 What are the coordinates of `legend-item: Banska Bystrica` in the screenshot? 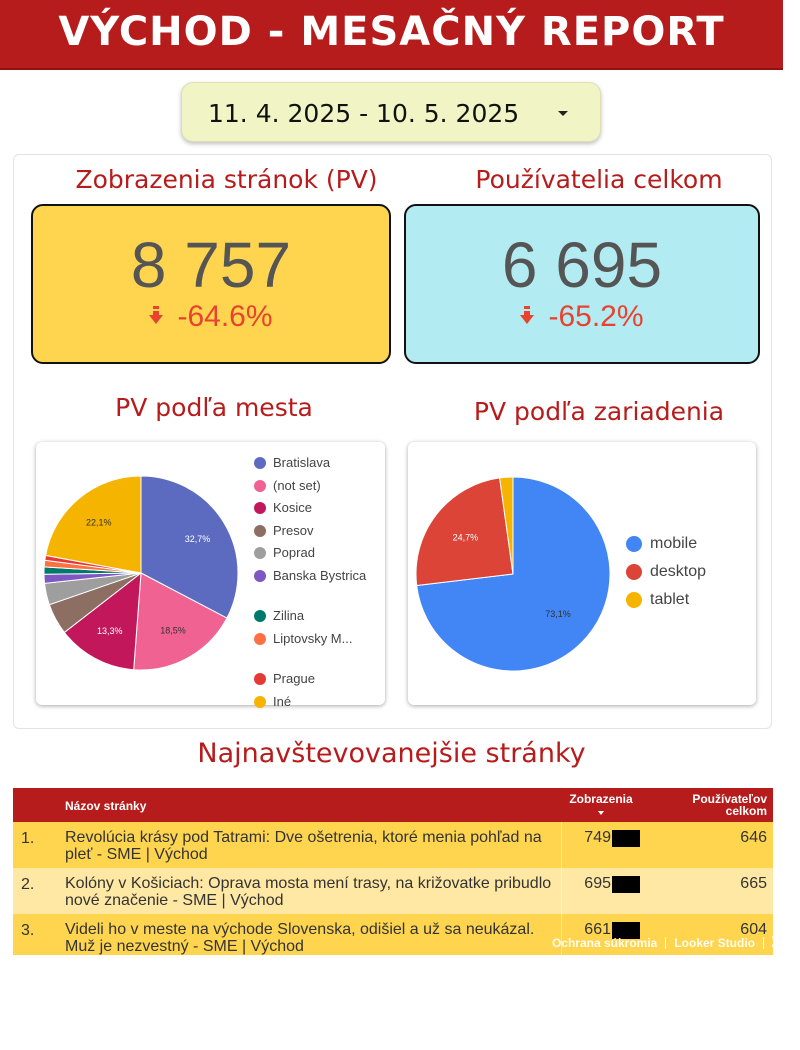 It's located at (311, 576).